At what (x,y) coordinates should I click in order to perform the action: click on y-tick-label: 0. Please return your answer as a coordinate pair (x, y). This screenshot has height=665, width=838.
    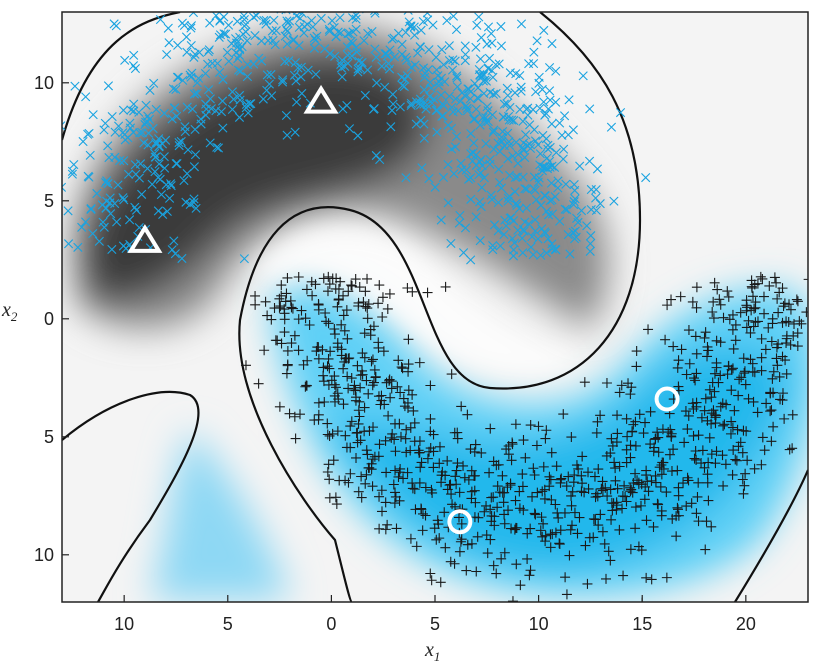
    Looking at the image, I should click on (49, 319).